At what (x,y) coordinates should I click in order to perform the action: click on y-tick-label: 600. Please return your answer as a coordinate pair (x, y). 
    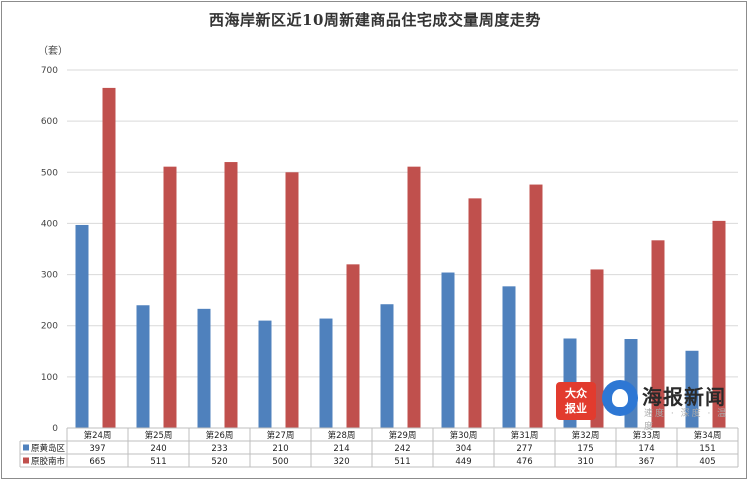
    Looking at the image, I should click on (49, 122).